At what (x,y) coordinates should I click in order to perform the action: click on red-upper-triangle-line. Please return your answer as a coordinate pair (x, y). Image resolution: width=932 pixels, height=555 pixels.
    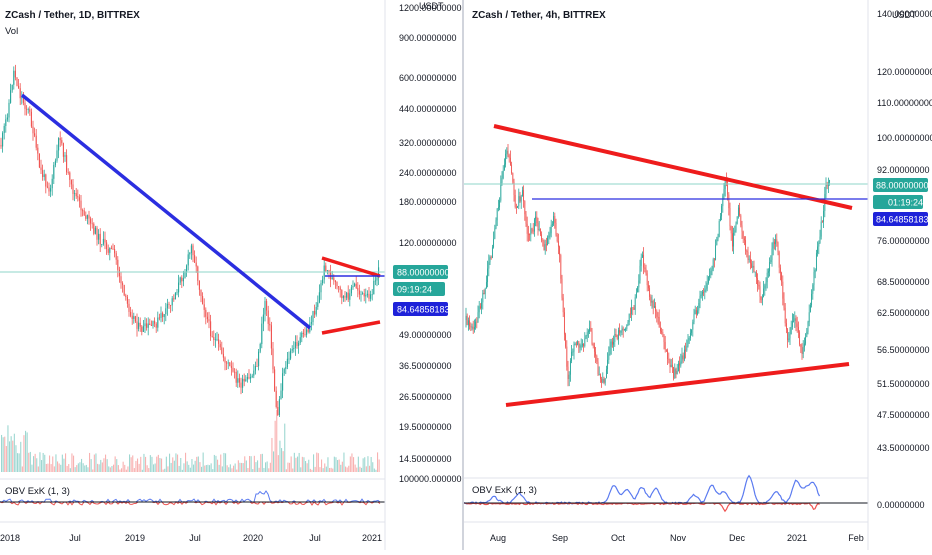
    Looking at the image, I should click on (673, 167).